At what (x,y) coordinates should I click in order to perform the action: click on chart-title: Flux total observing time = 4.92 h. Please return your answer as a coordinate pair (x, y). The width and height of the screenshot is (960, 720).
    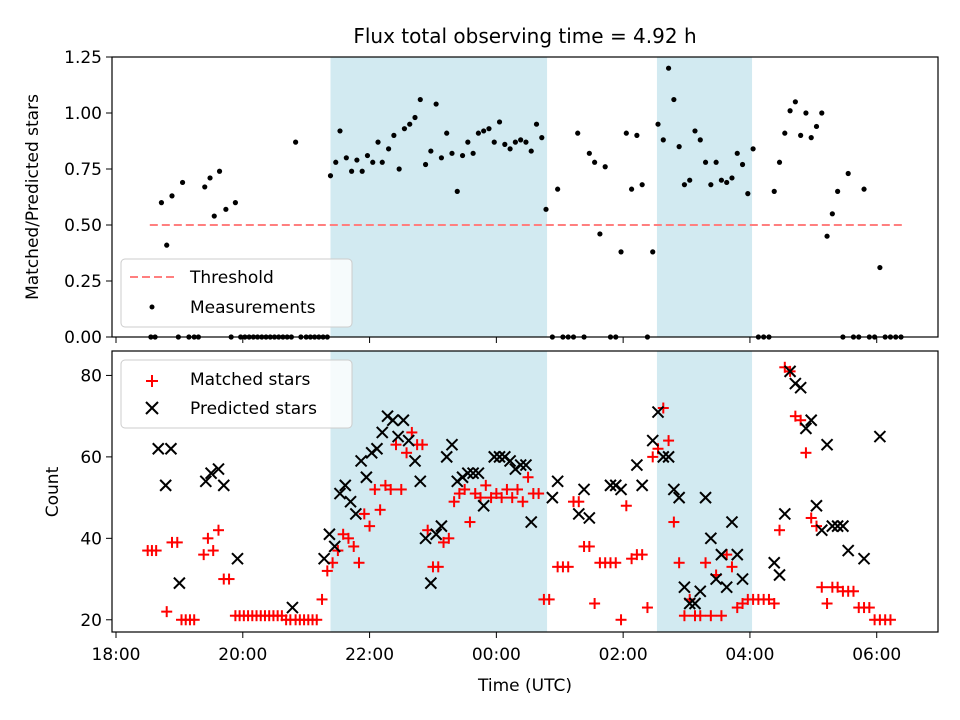
    Looking at the image, I should click on (524, 36).